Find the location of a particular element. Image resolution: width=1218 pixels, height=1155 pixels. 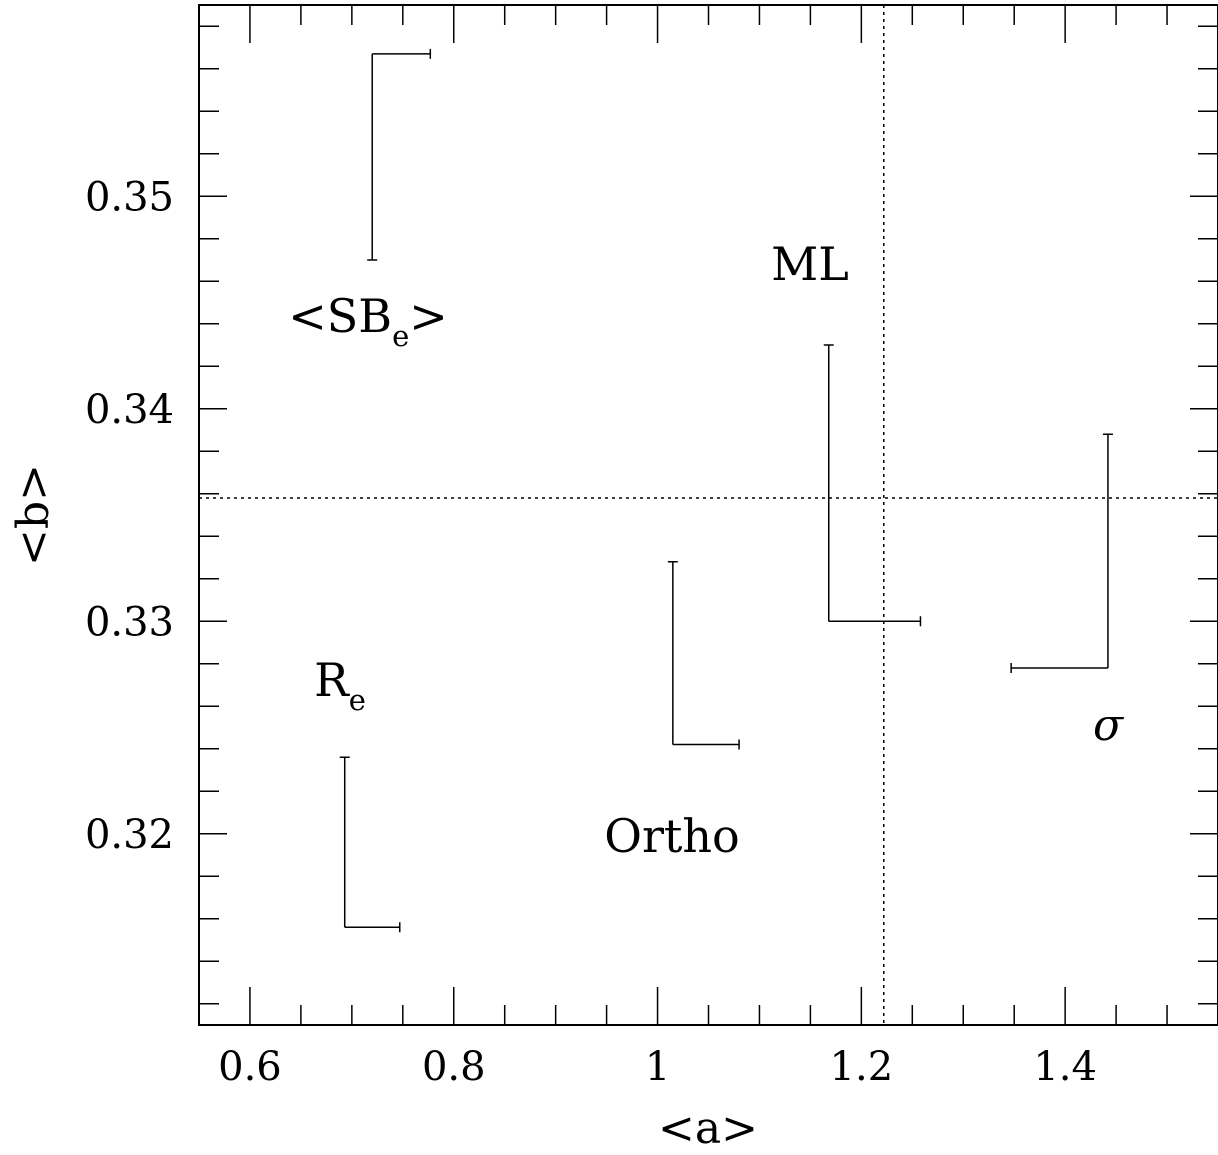

x-tick-label: 1 is located at coordinates (657, 1067).